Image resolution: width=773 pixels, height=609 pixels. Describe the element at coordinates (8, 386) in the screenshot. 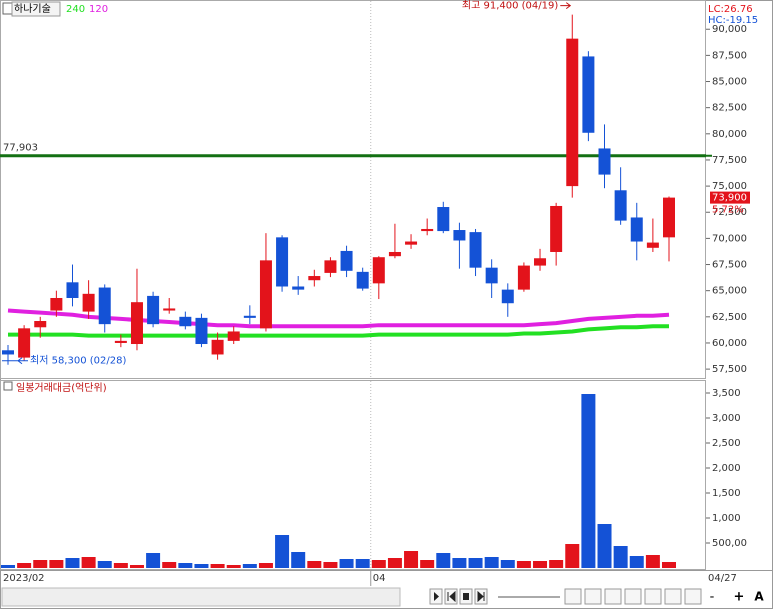

I see `panel-icon` at that location.